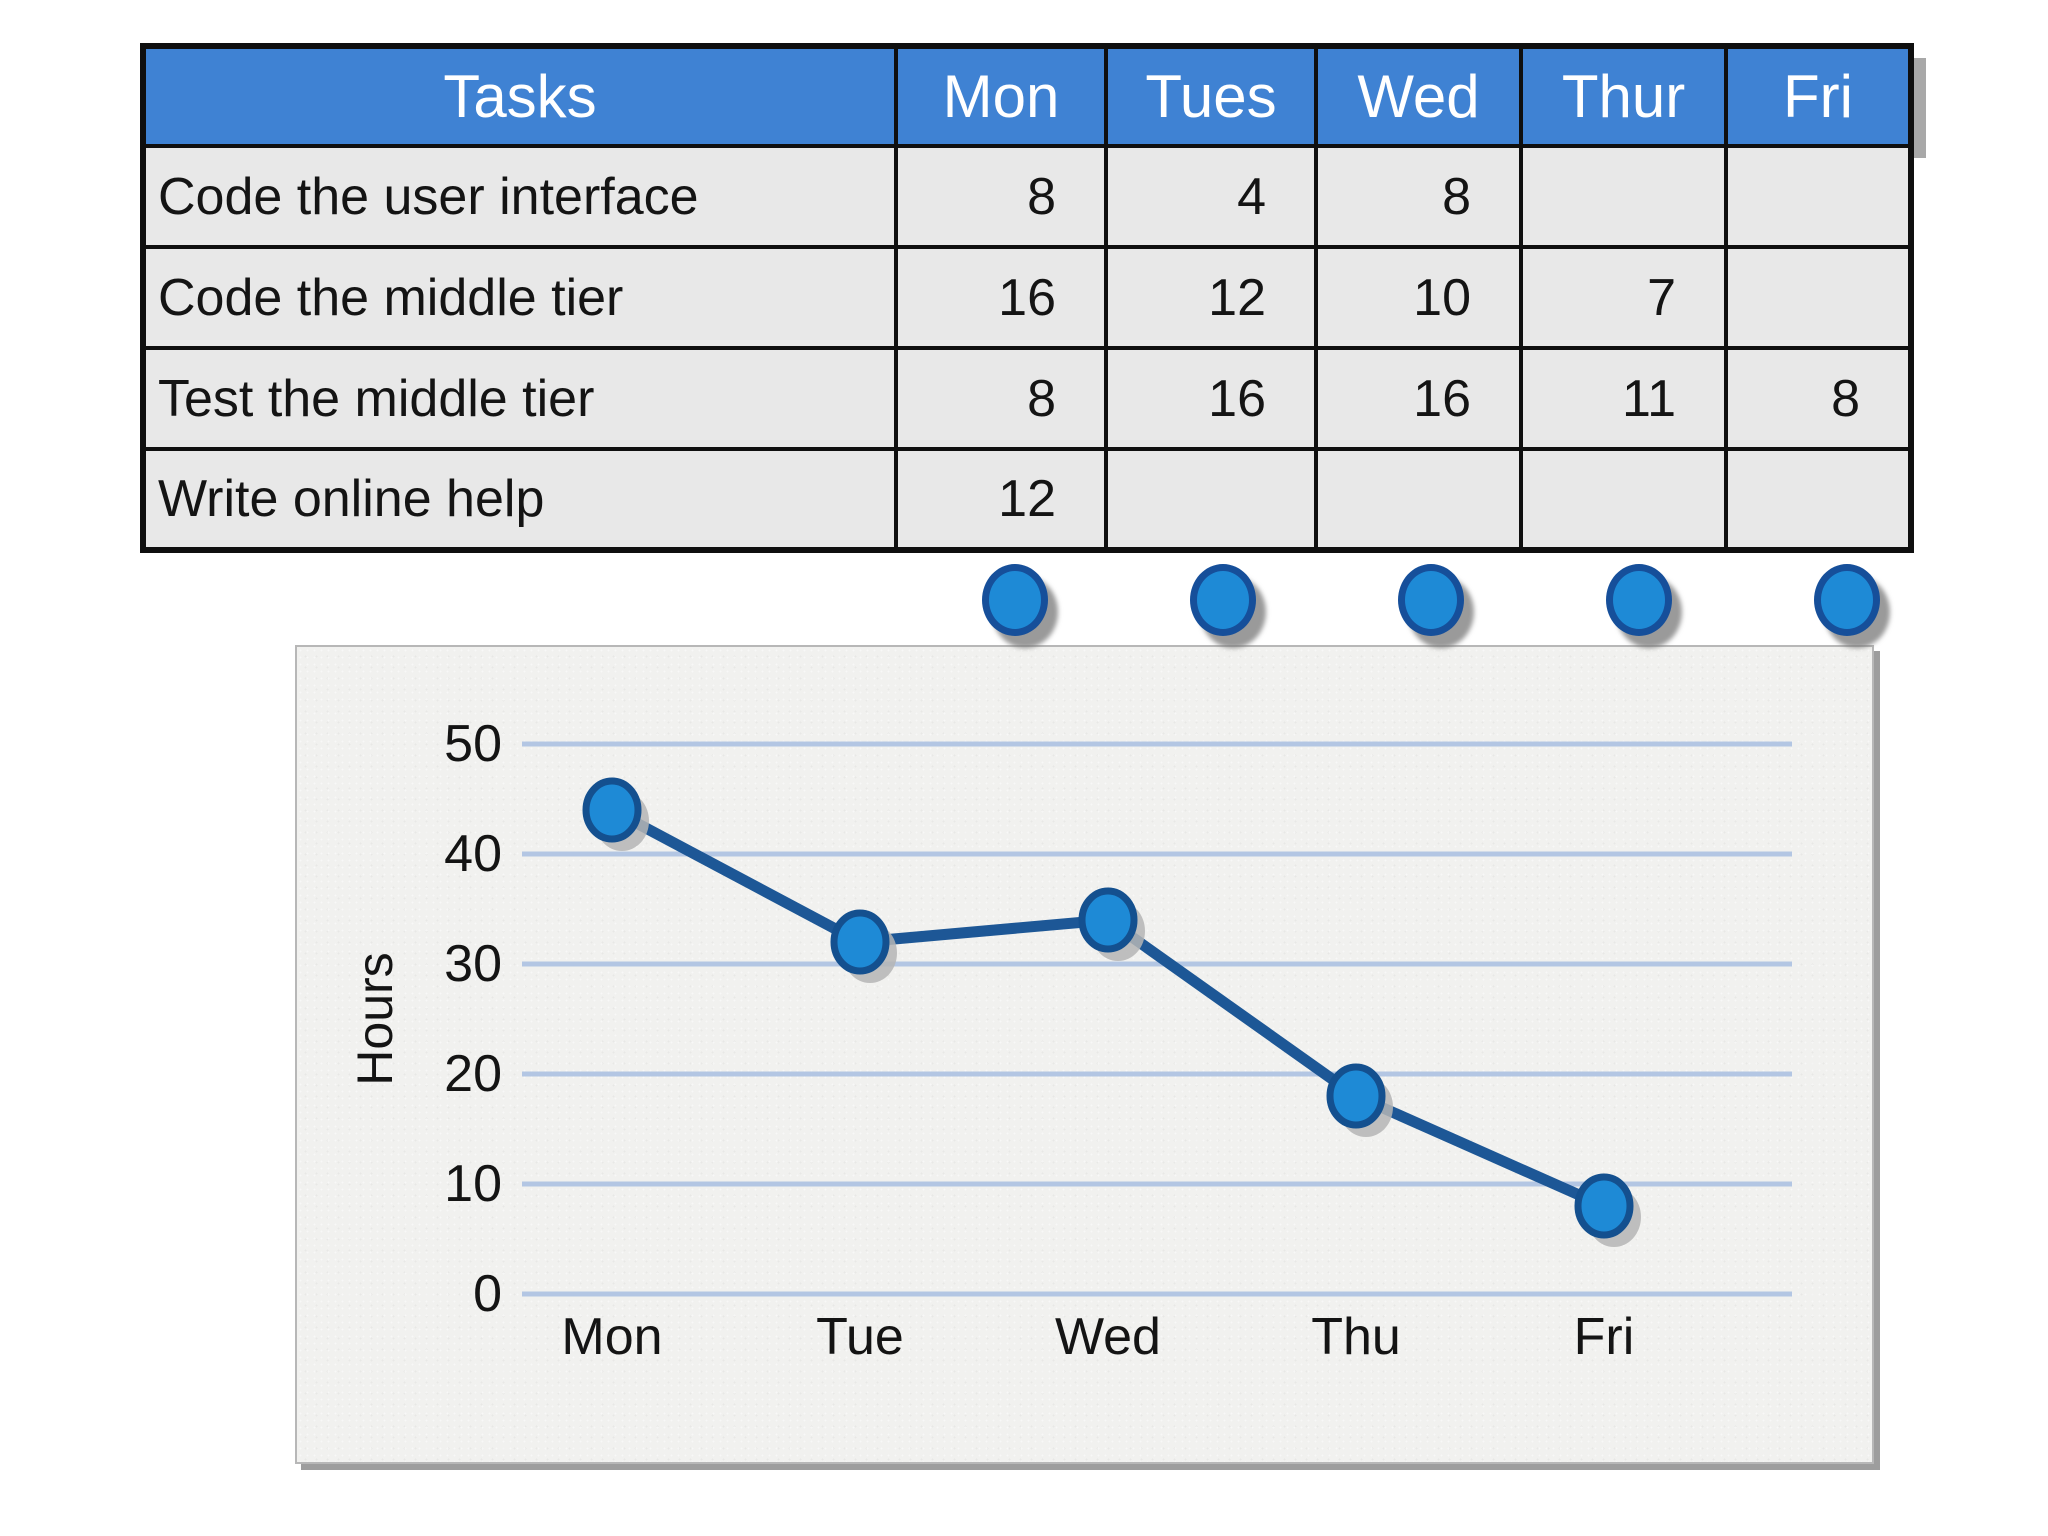 Image resolution: width=2048 pixels, height=1536 pixels. Describe the element at coordinates (1108, 1008) in the screenshot. I see `series-line` at that location.